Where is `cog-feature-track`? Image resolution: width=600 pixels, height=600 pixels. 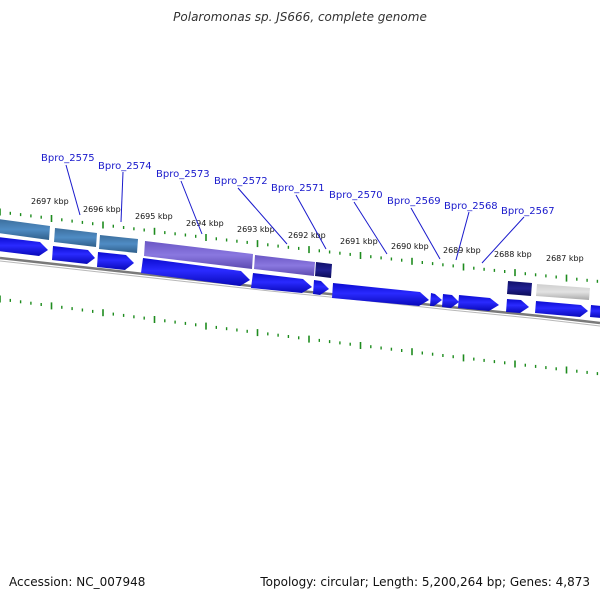 cog-feature-track is located at coordinates (295, 259).